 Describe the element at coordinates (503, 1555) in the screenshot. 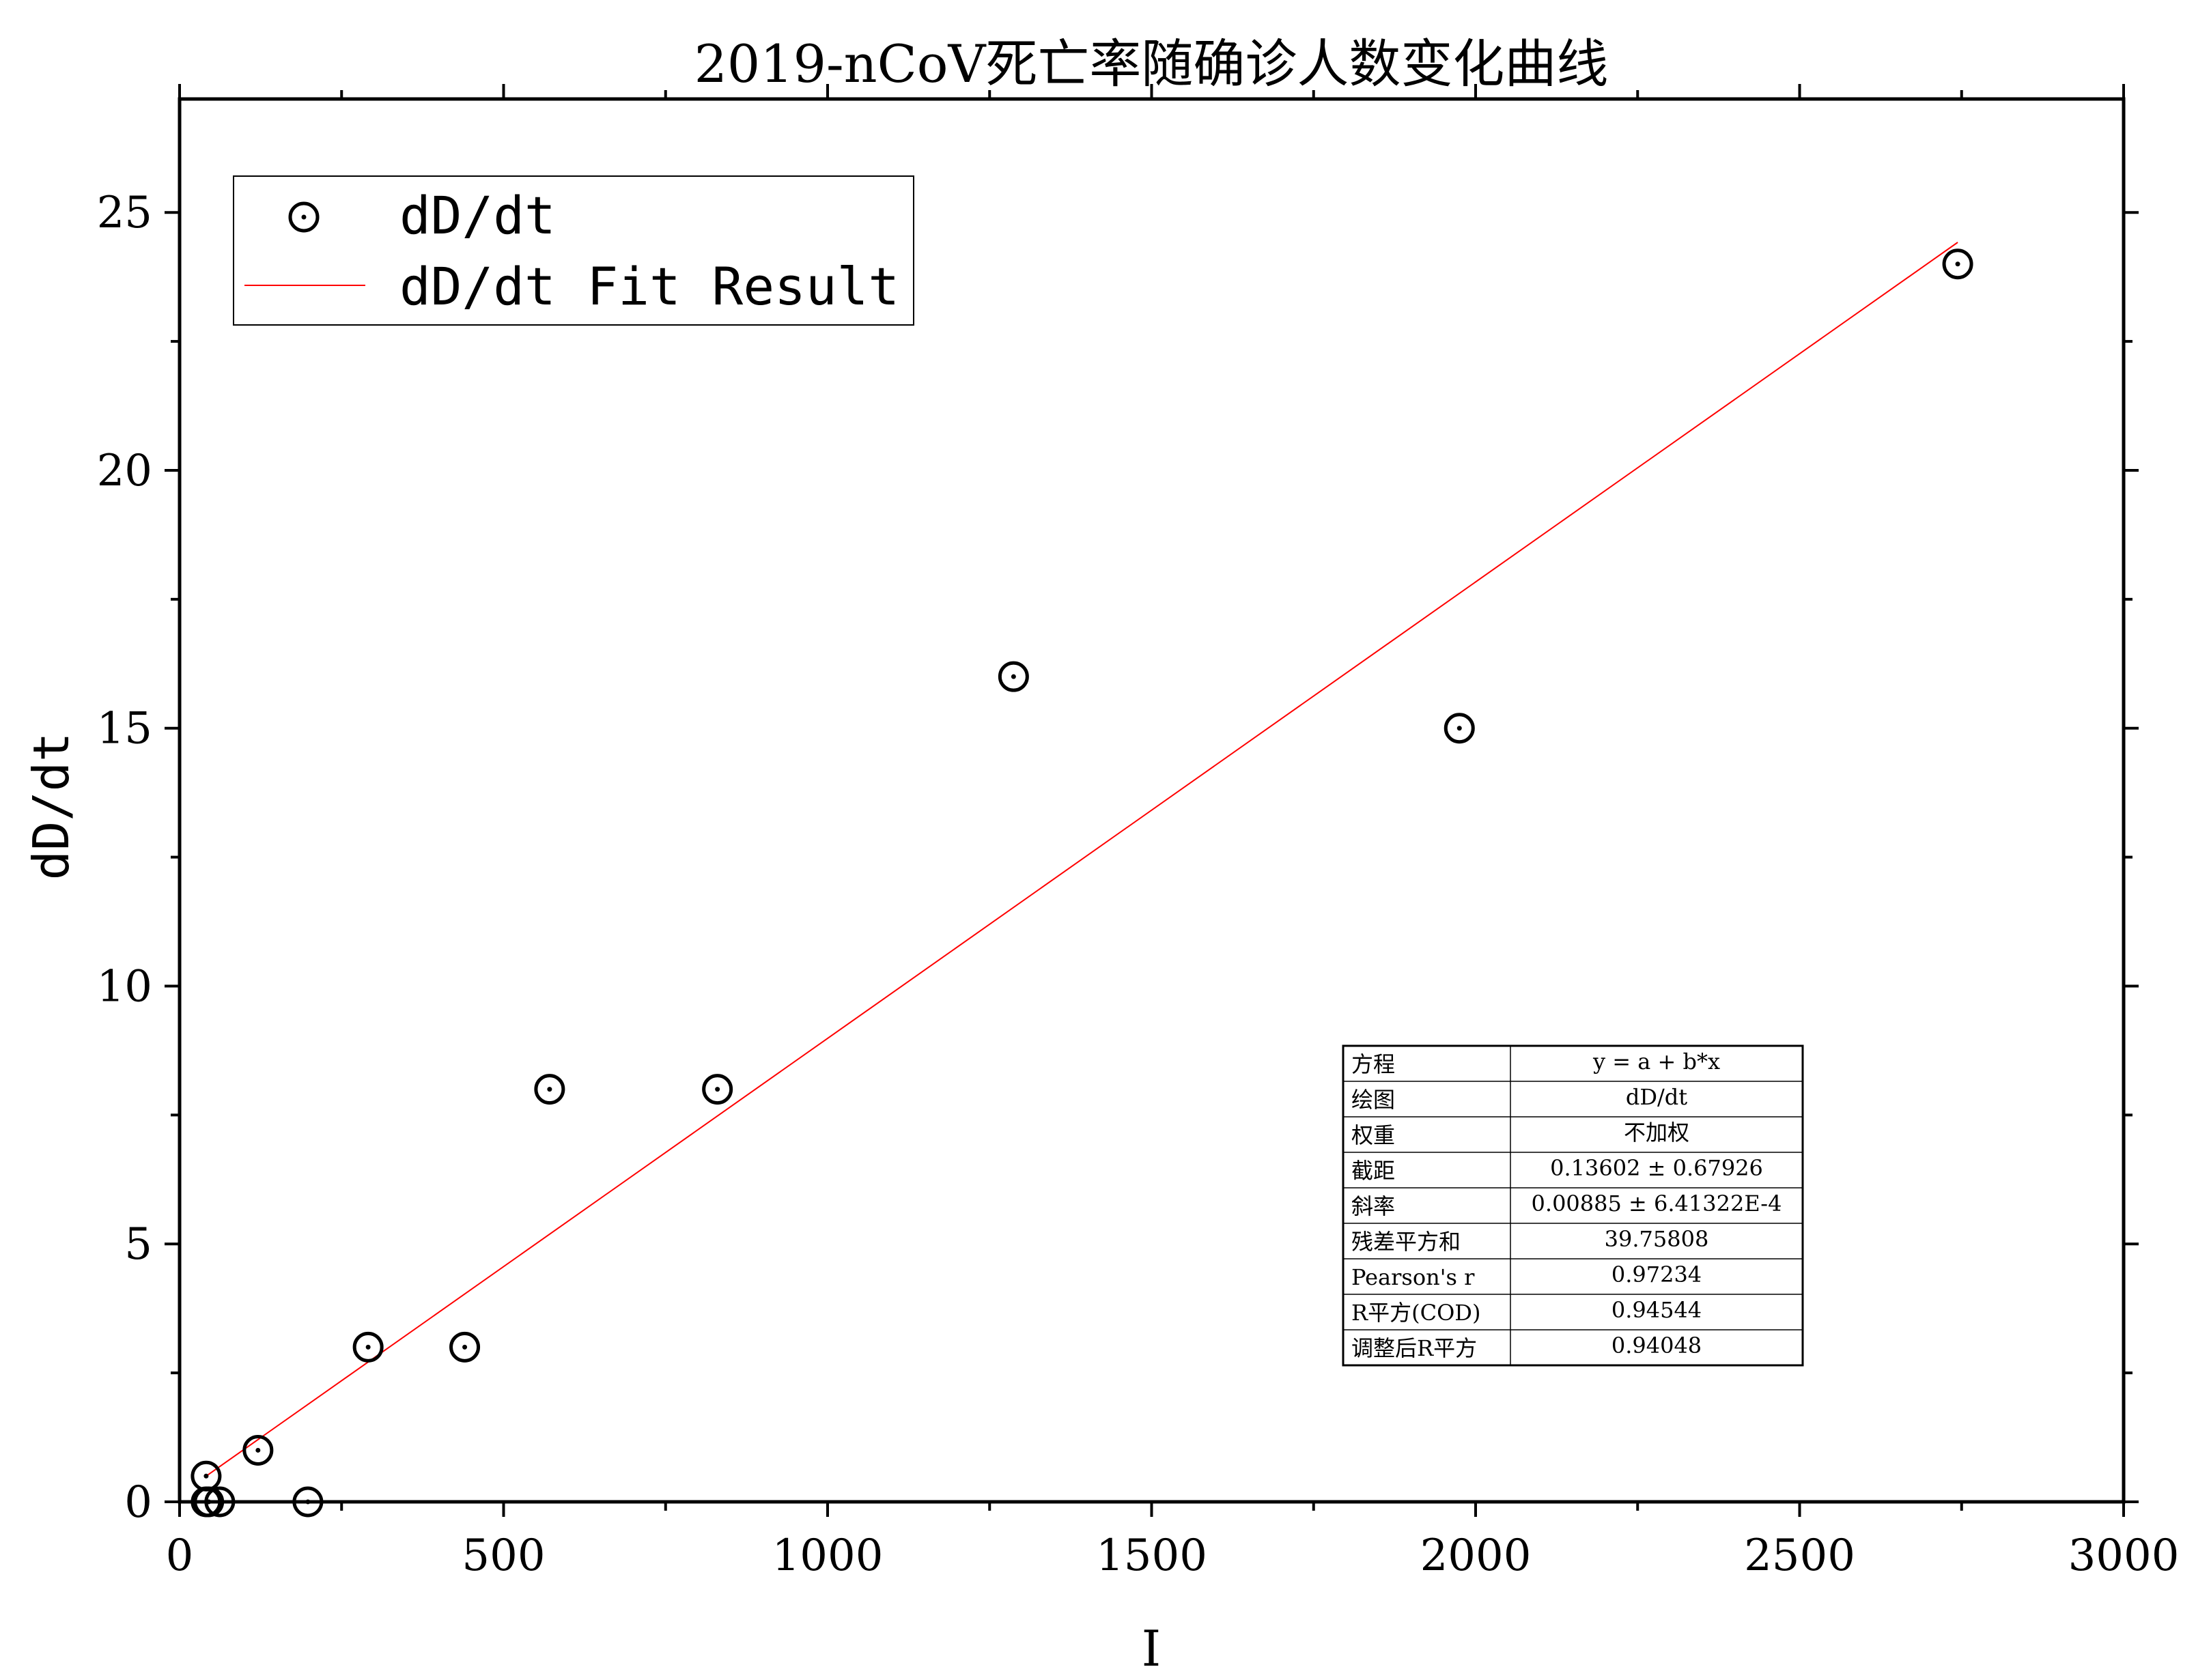

I see `x-tick-label: 500` at that location.